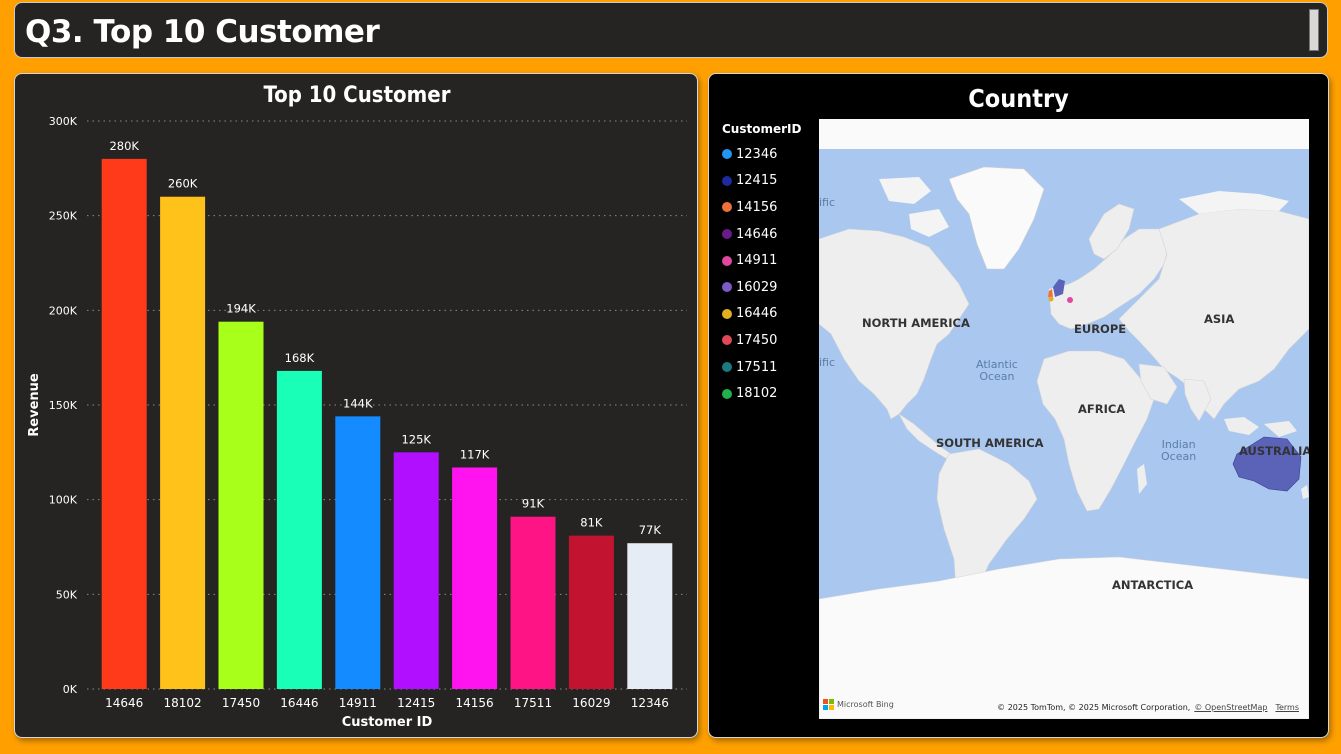 The image size is (1341, 754). Describe the element at coordinates (475, 703) in the screenshot. I see `x-tick-label: 14156` at that location.